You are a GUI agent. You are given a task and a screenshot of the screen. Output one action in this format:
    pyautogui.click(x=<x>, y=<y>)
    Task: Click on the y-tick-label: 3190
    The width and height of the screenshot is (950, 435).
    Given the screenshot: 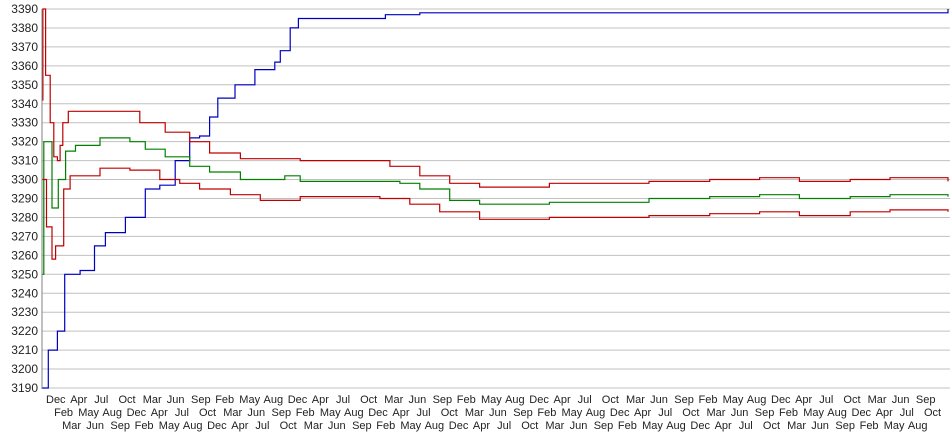 What is the action you would take?
    pyautogui.click(x=24, y=388)
    